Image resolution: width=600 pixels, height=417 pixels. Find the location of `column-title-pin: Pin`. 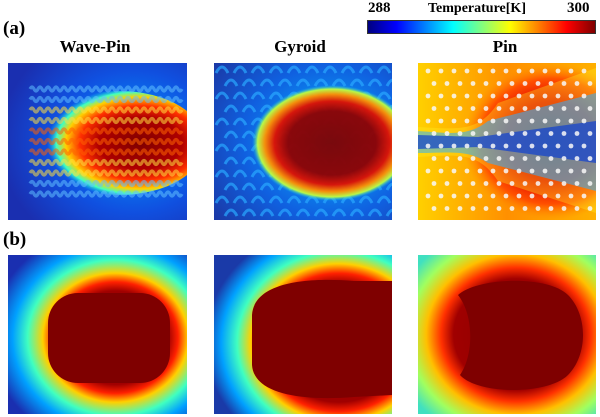

column-title-pin: Pin is located at coordinates (505, 46).